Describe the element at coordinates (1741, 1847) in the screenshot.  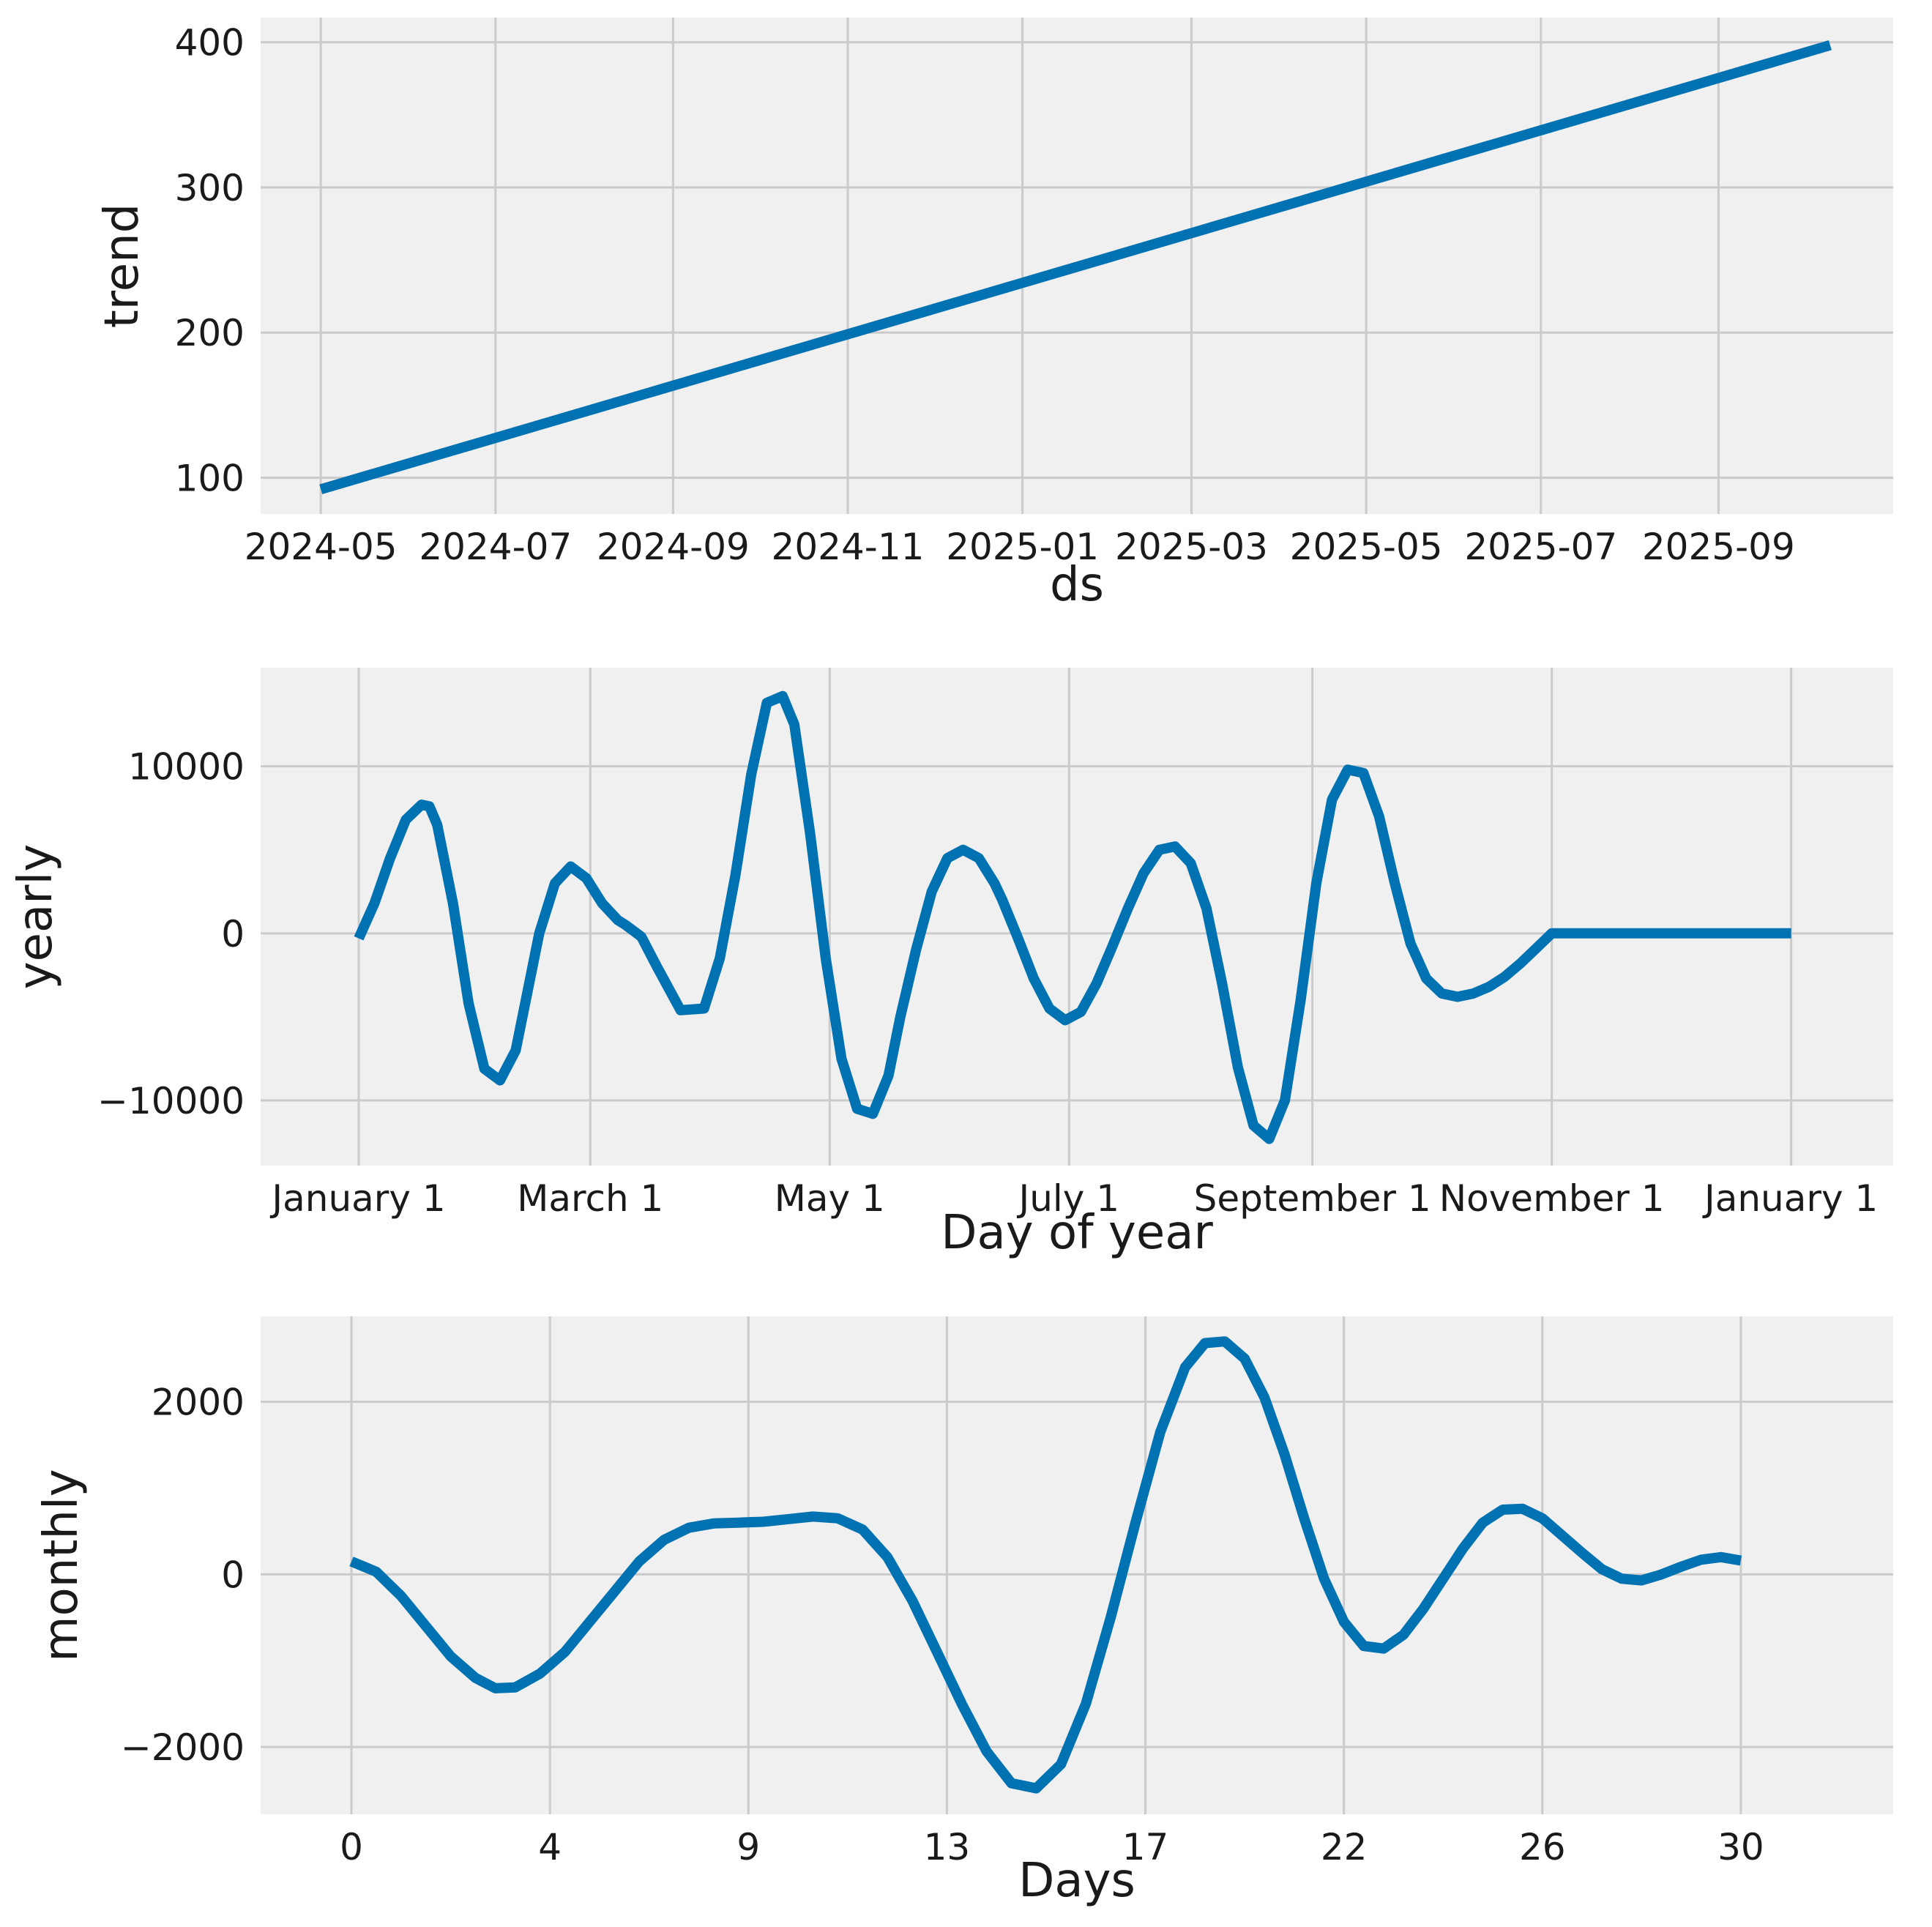
I see `x-tick-label: 30` at that location.